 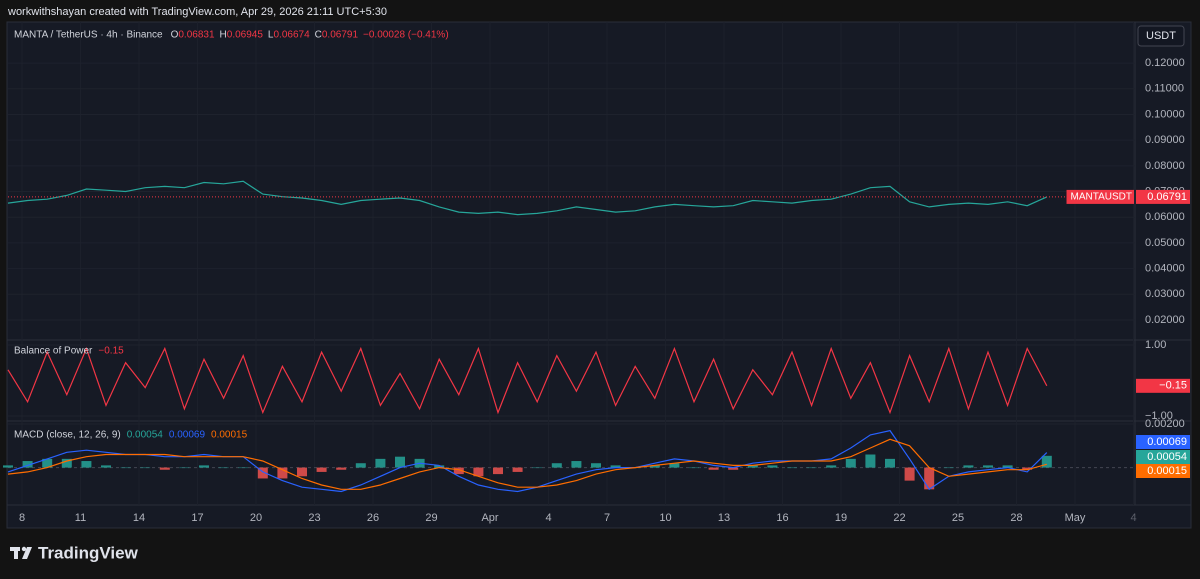 I want to click on value-label: 0.06791, so click(x=1167, y=197).